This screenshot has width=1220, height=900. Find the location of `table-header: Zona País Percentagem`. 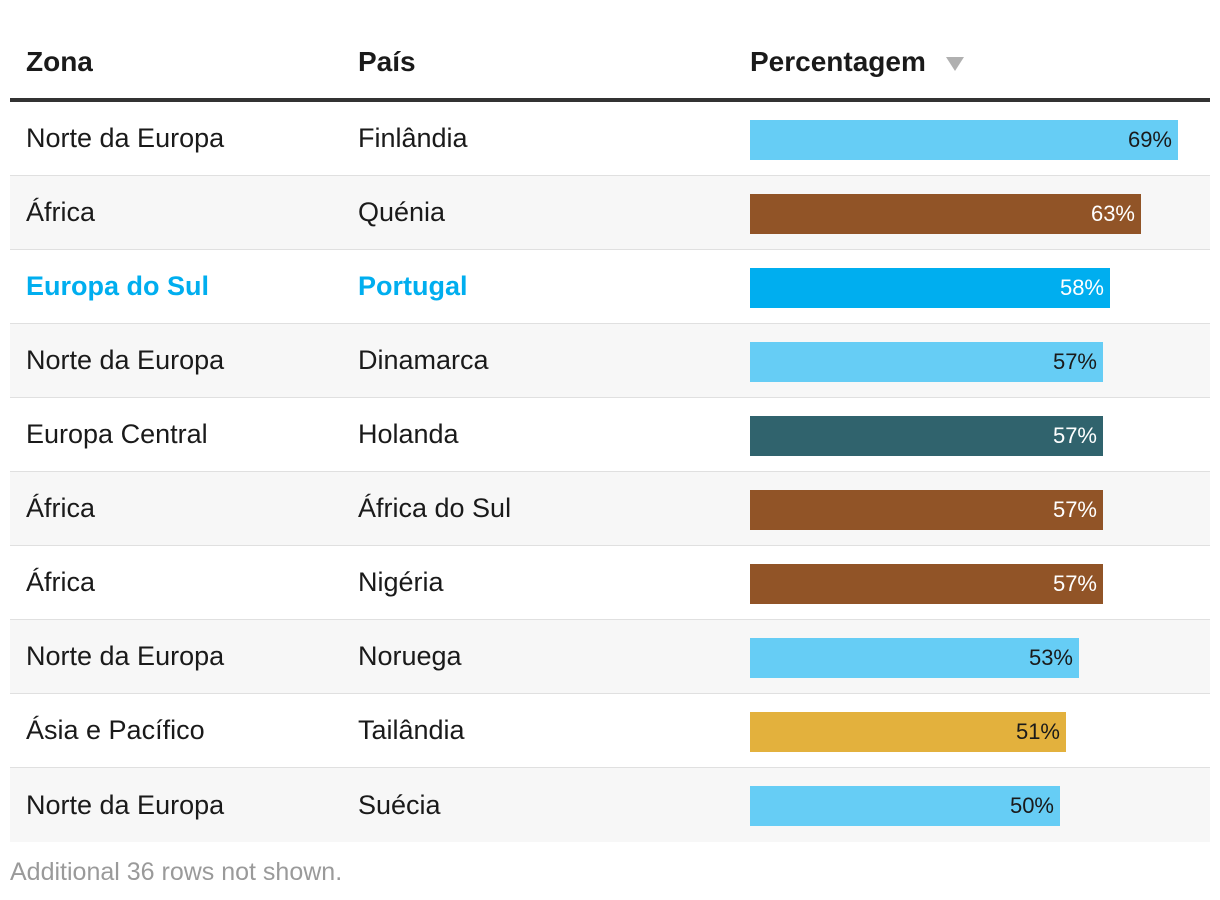

table-header: Zona País Percentagem is located at coordinates (610, 65).